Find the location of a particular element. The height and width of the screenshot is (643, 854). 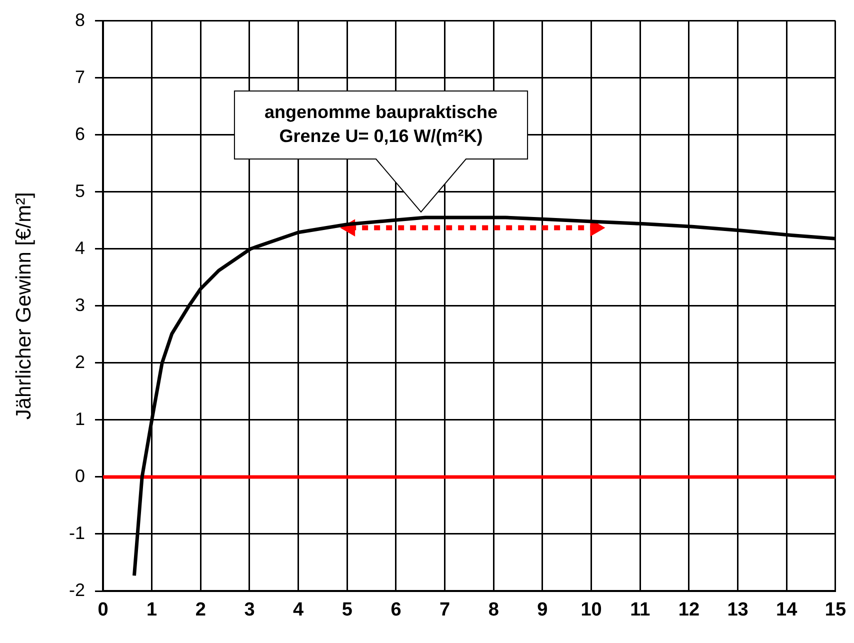

y-tick-label: 8 is located at coordinates (79, 20).